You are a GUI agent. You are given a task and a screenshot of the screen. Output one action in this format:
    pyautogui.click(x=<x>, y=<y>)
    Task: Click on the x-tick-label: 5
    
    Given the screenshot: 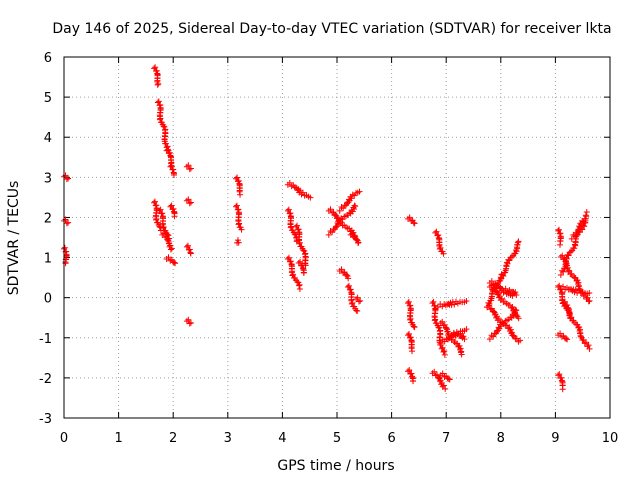 What is the action you would take?
    pyautogui.click(x=337, y=438)
    